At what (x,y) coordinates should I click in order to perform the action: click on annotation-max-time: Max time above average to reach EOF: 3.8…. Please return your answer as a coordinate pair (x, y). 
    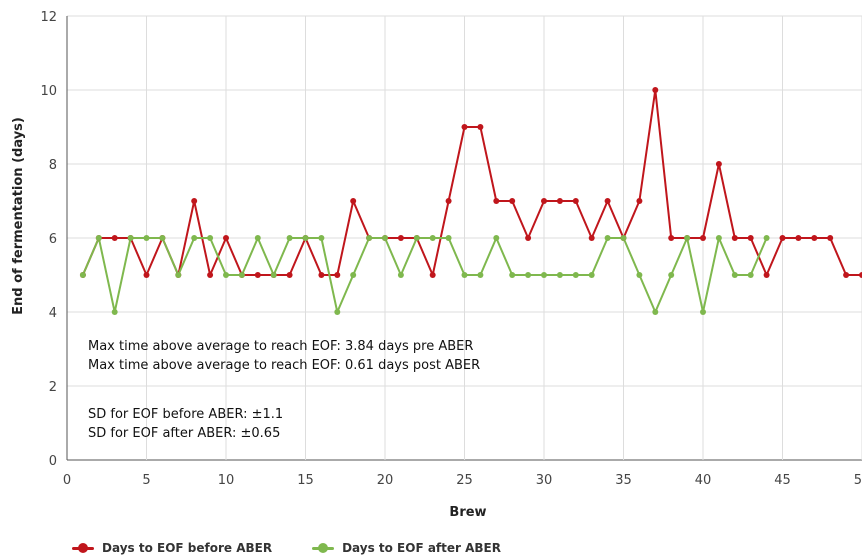
    Looking at the image, I should click on (284, 356).